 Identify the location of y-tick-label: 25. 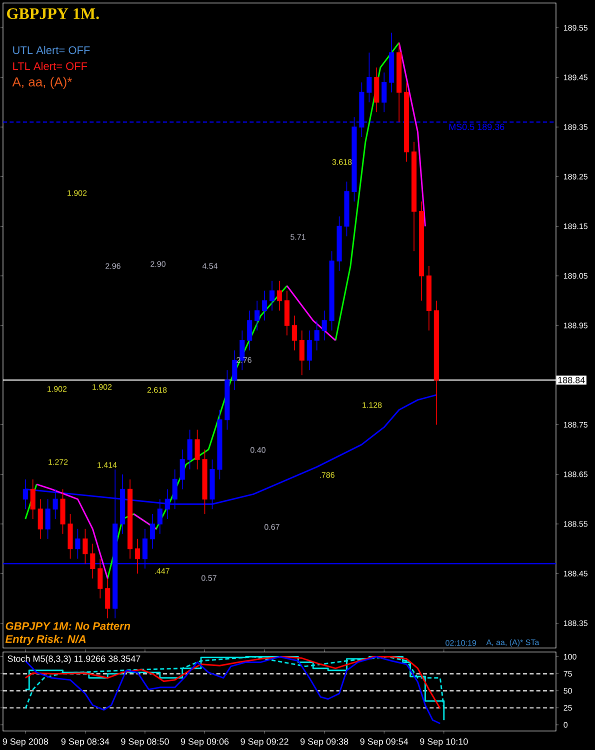
(568, 708).